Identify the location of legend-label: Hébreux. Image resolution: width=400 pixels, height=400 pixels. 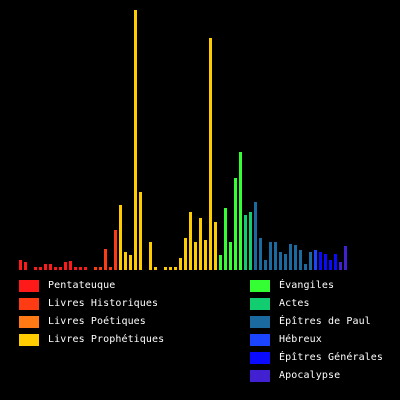
(300, 339).